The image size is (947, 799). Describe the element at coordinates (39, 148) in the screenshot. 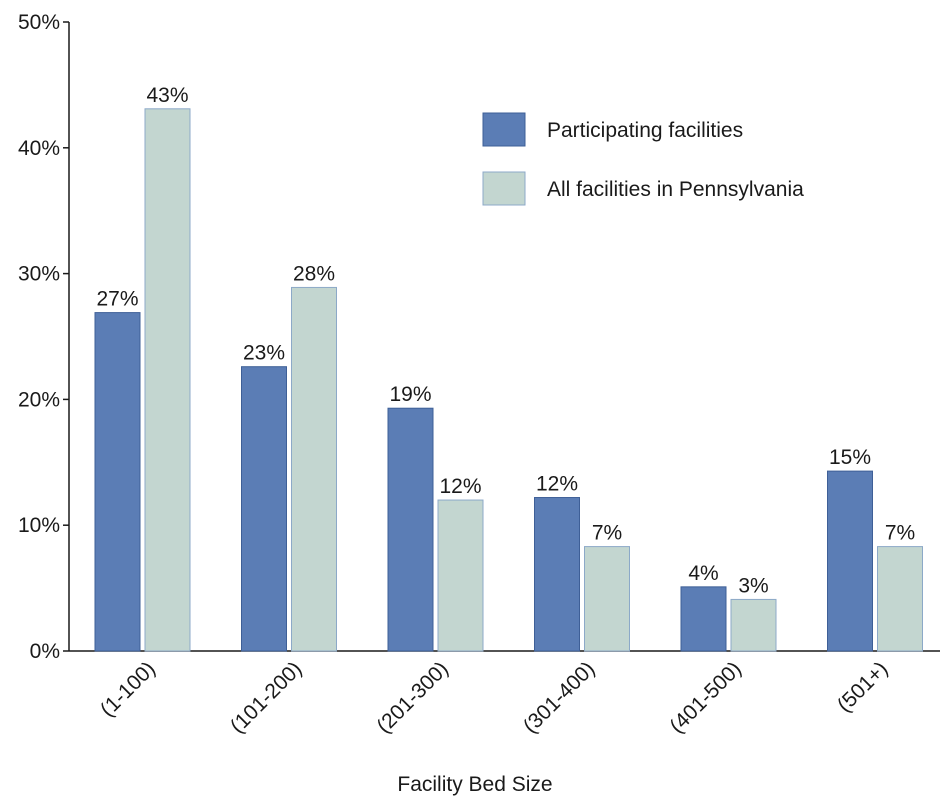

I see `y-tick-label: 40%` at that location.